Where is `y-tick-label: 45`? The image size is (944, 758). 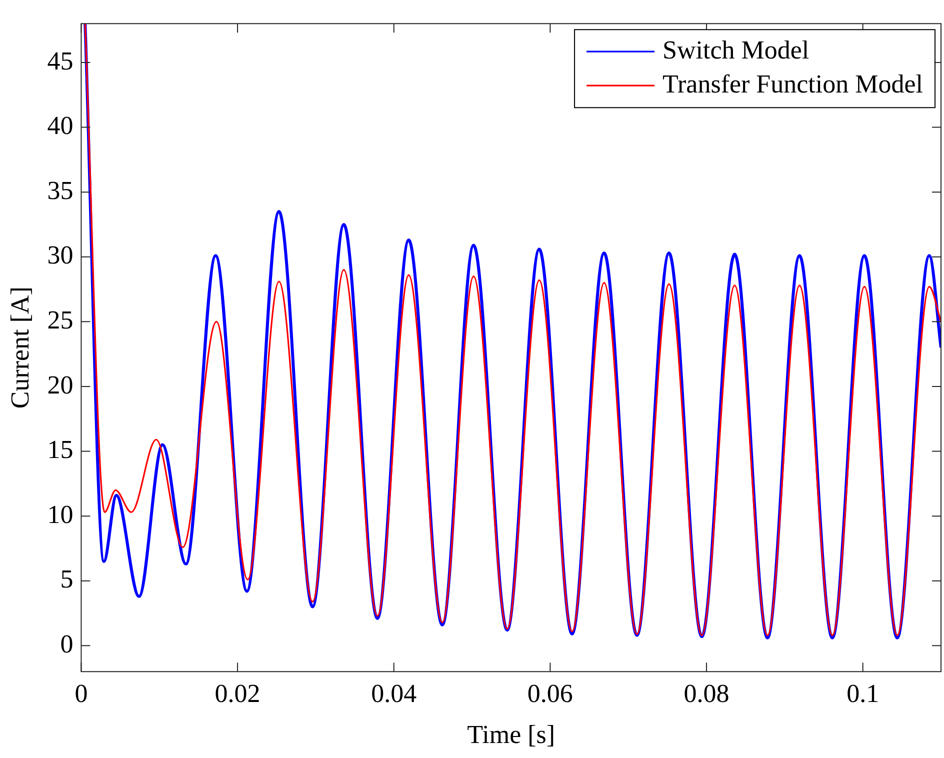
y-tick-label: 45 is located at coordinates (60, 61).